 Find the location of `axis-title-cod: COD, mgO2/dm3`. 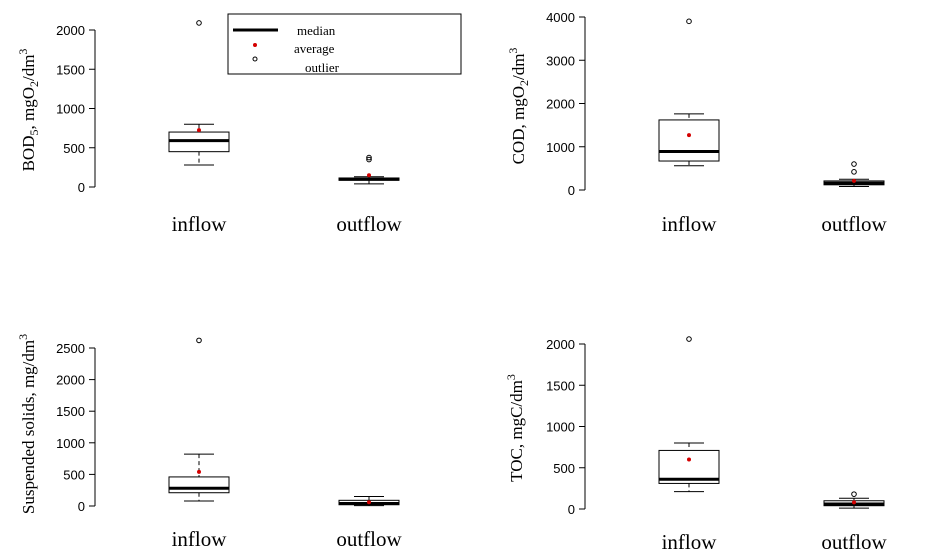

axis-title-cod: COD, mgO2/dm3 is located at coordinates (518, 106).